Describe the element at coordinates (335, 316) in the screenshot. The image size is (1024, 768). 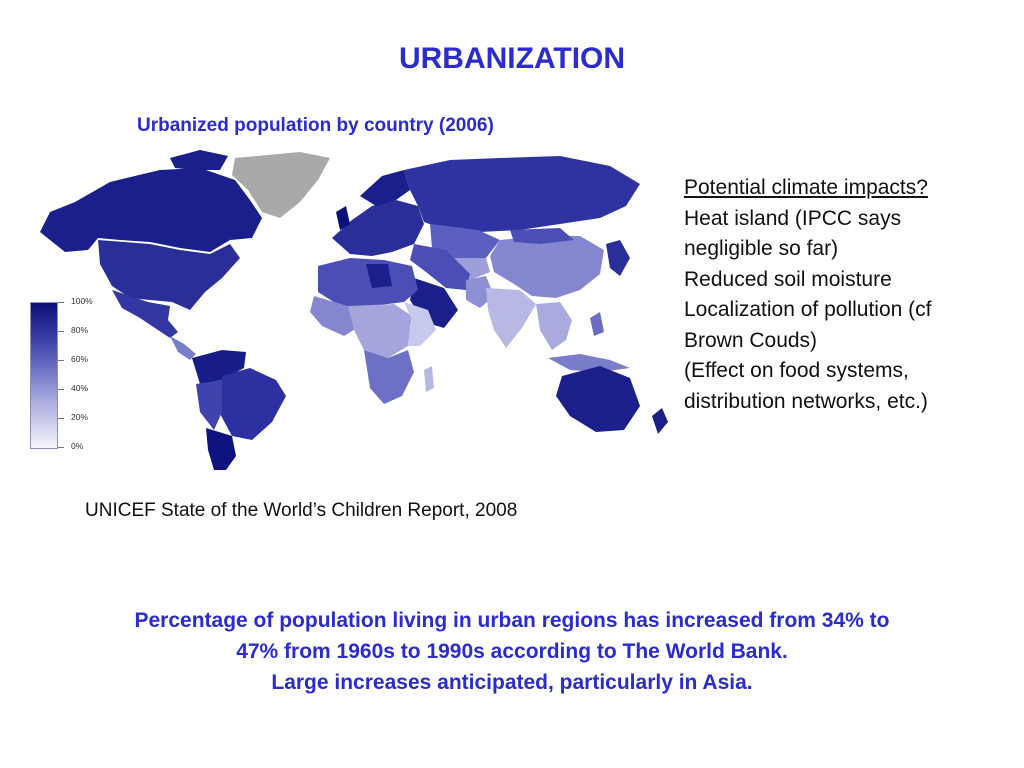
I see `west-africa` at that location.